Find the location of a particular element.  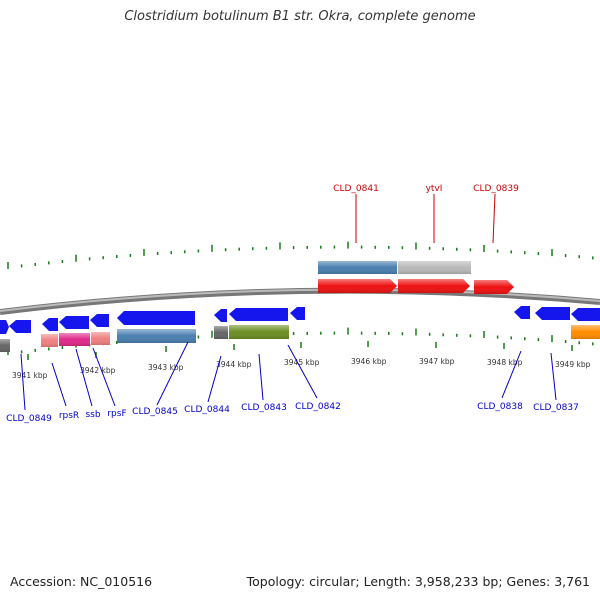

gene-label-cld-0841: CLD_0841 is located at coordinates (356, 189).